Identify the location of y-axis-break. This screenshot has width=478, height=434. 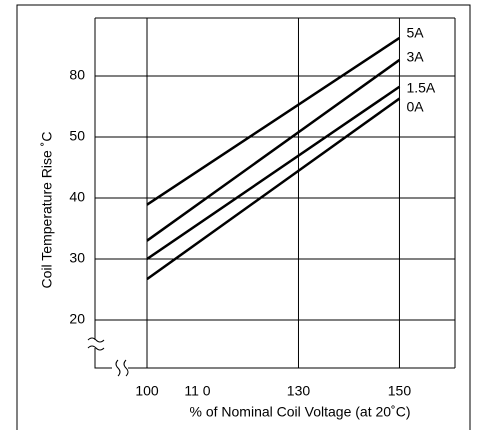
(99, 353).